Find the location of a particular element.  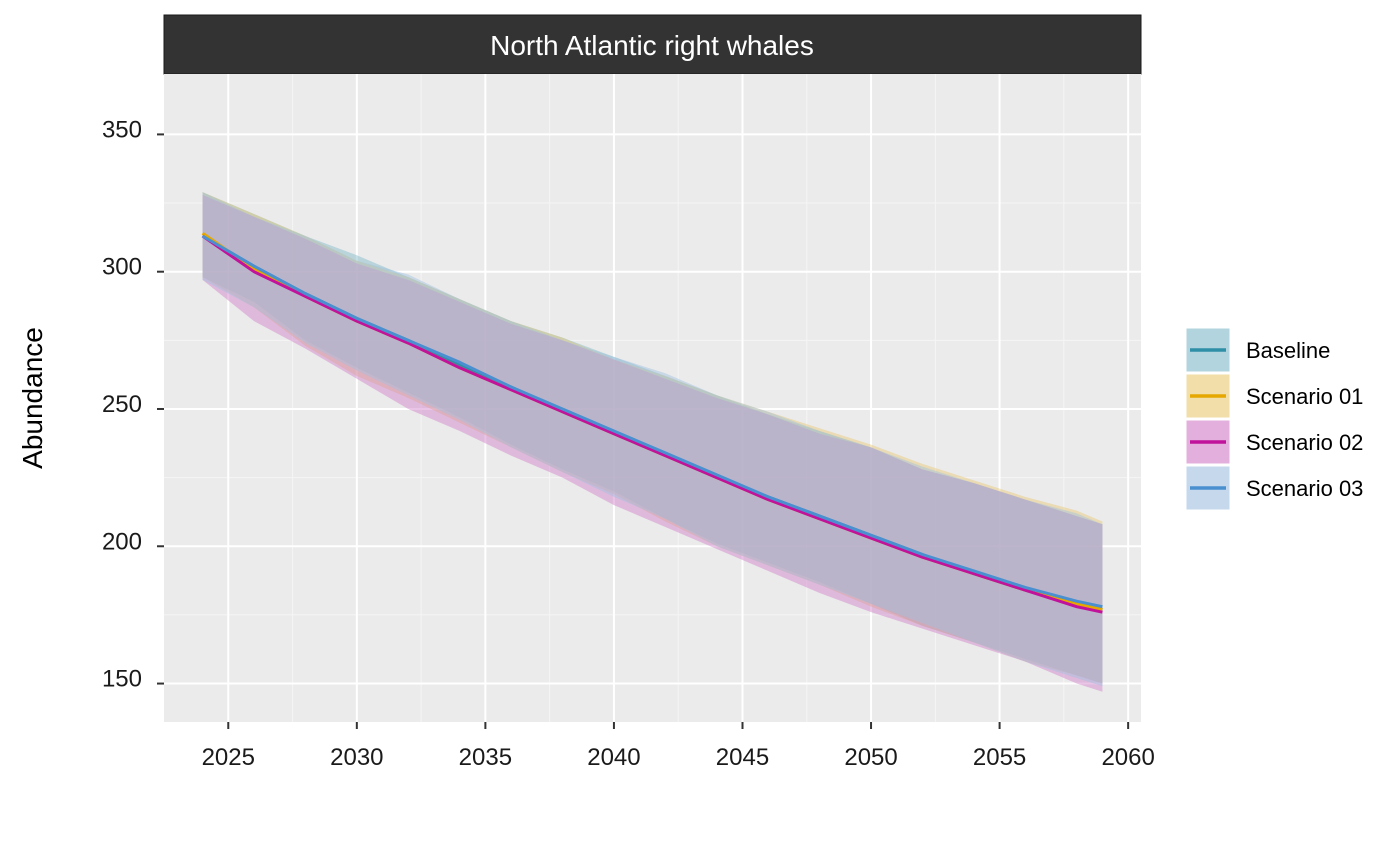

x-tick-label: 2030 is located at coordinates (356, 757).